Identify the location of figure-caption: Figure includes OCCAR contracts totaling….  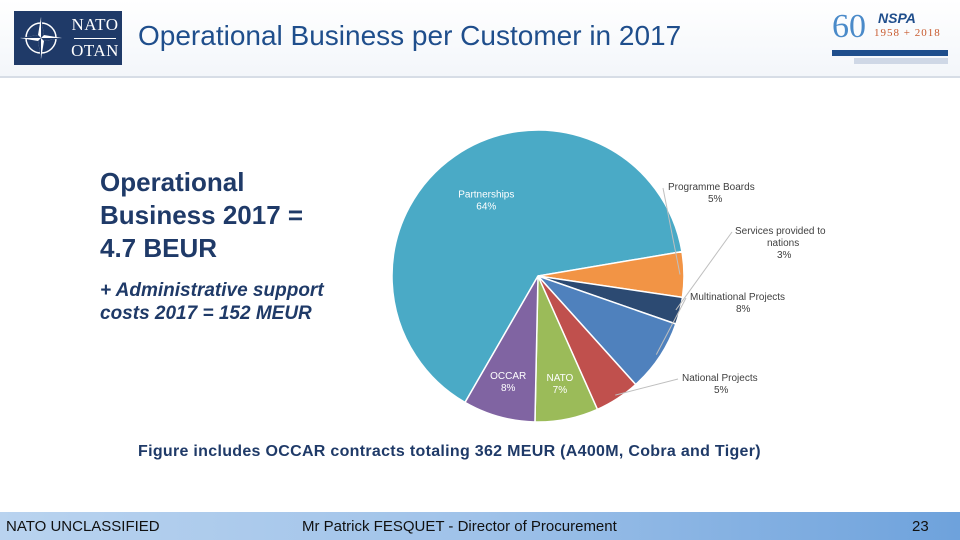
(449, 451).